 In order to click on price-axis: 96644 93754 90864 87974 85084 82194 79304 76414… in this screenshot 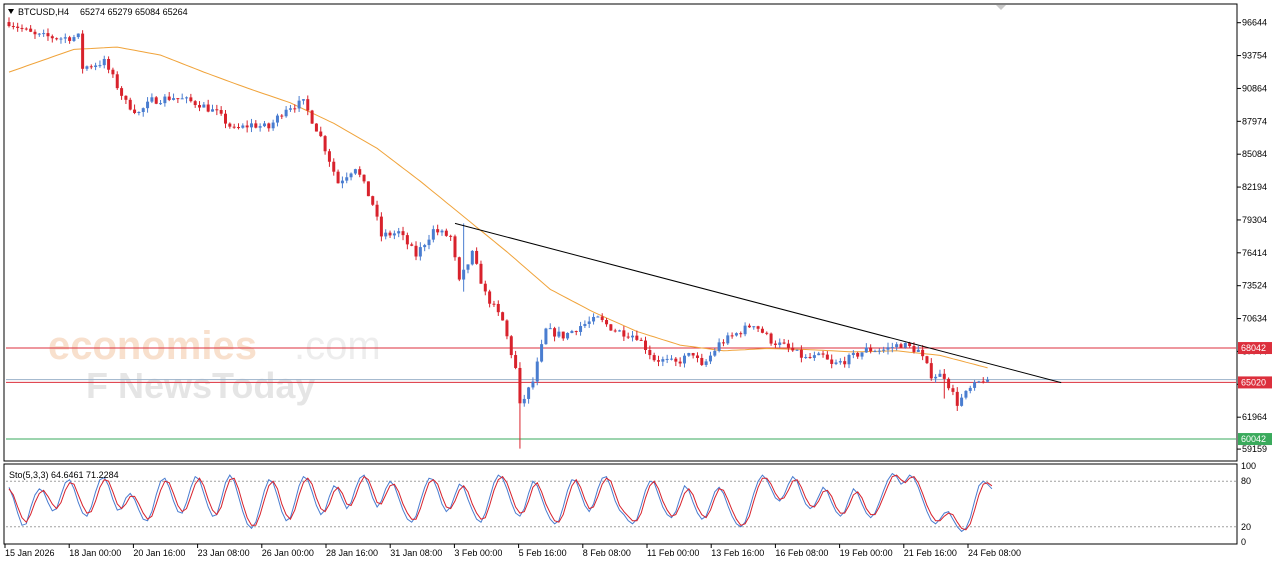, I will do `click(1254, 282)`.